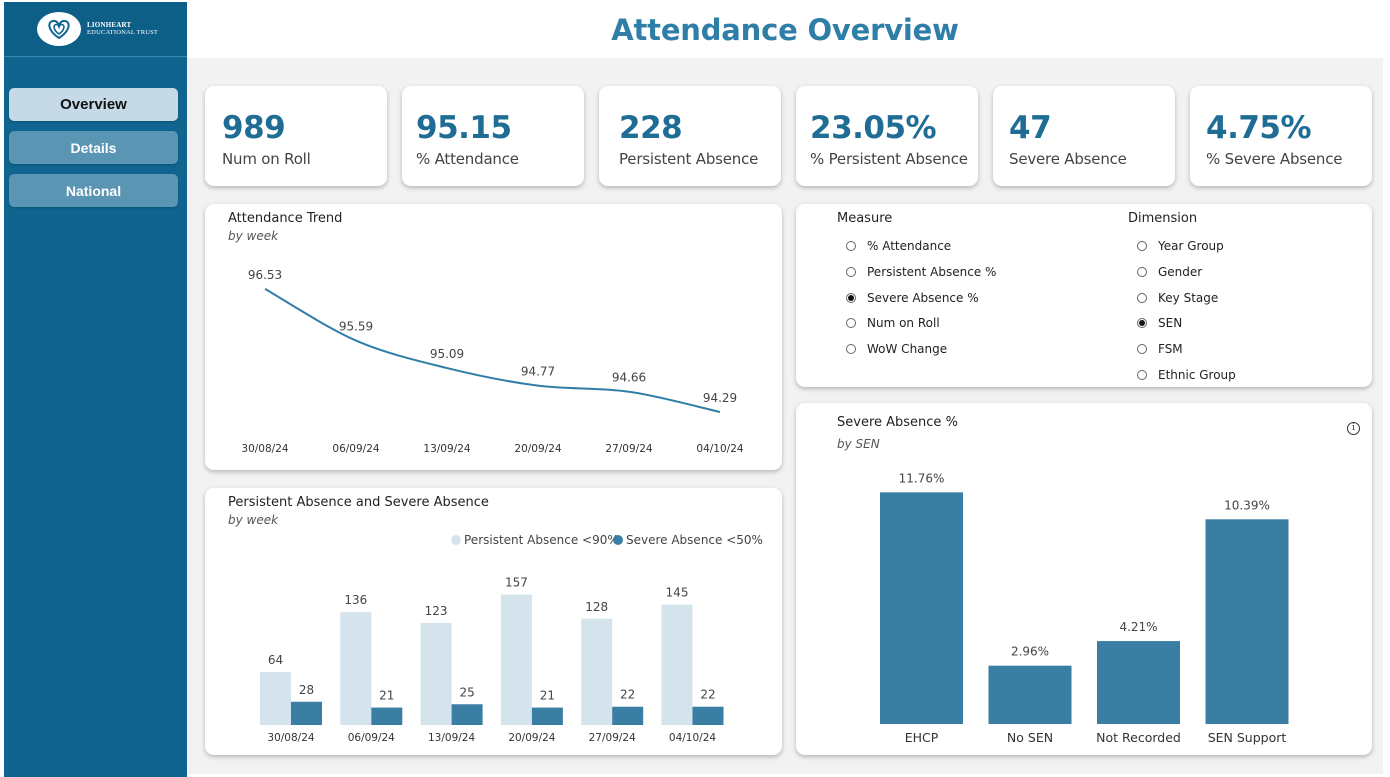 This screenshot has width=1390, height=777. What do you see at coordinates (596, 607) in the screenshot?
I see `data-label: 128` at bounding box center [596, 607].